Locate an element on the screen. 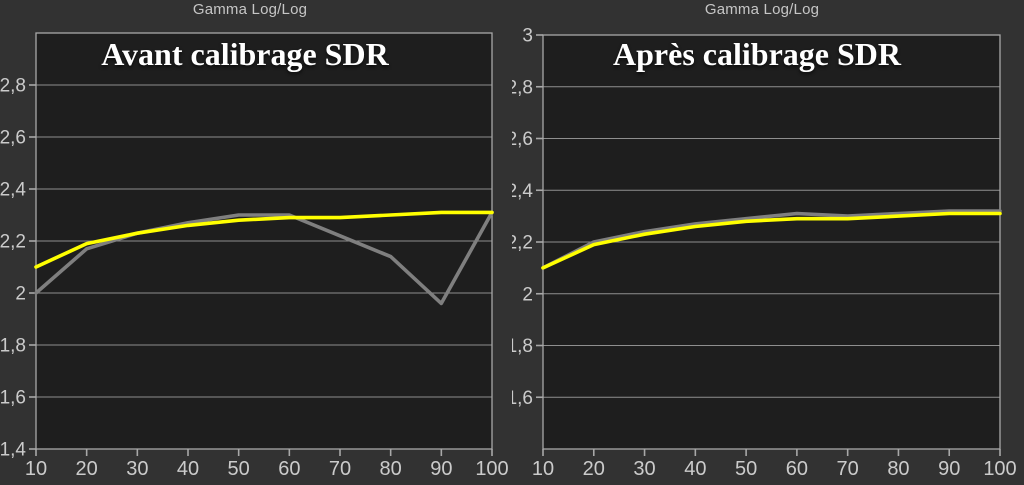  y-tick-label: 1,4 is located at coordinates (13, 450).